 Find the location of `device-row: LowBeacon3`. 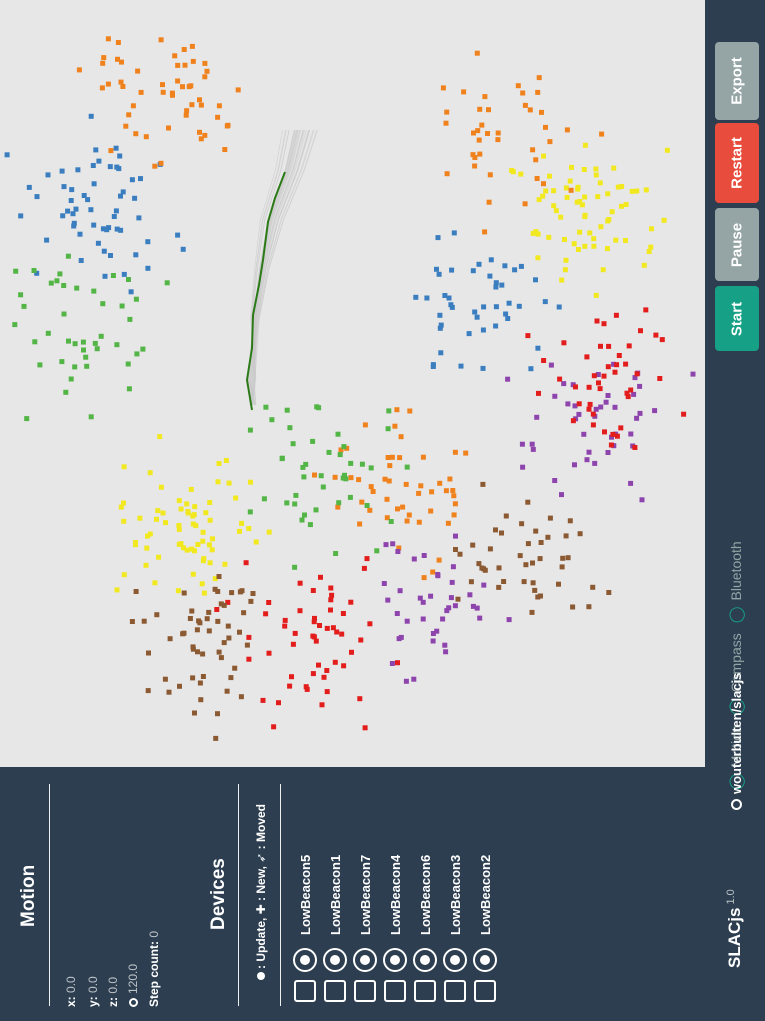

device-row: LowBeacon3 is located at coordinates (456, 894).